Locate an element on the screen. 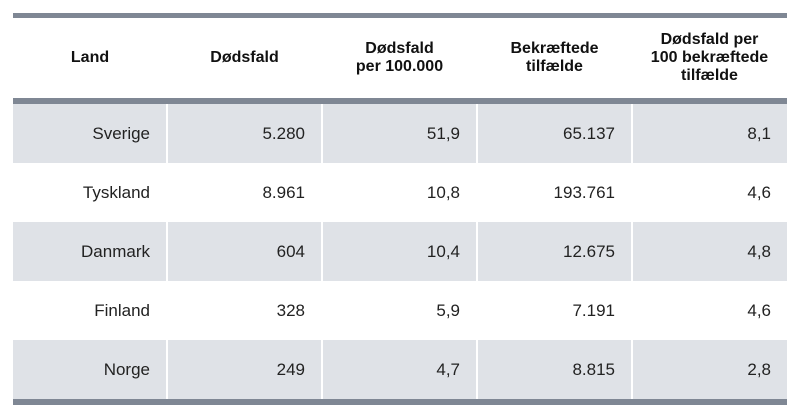 The height and width of the screenshot is (410, 799). cell-country: Tyskland is located at coordinates (90, 192).